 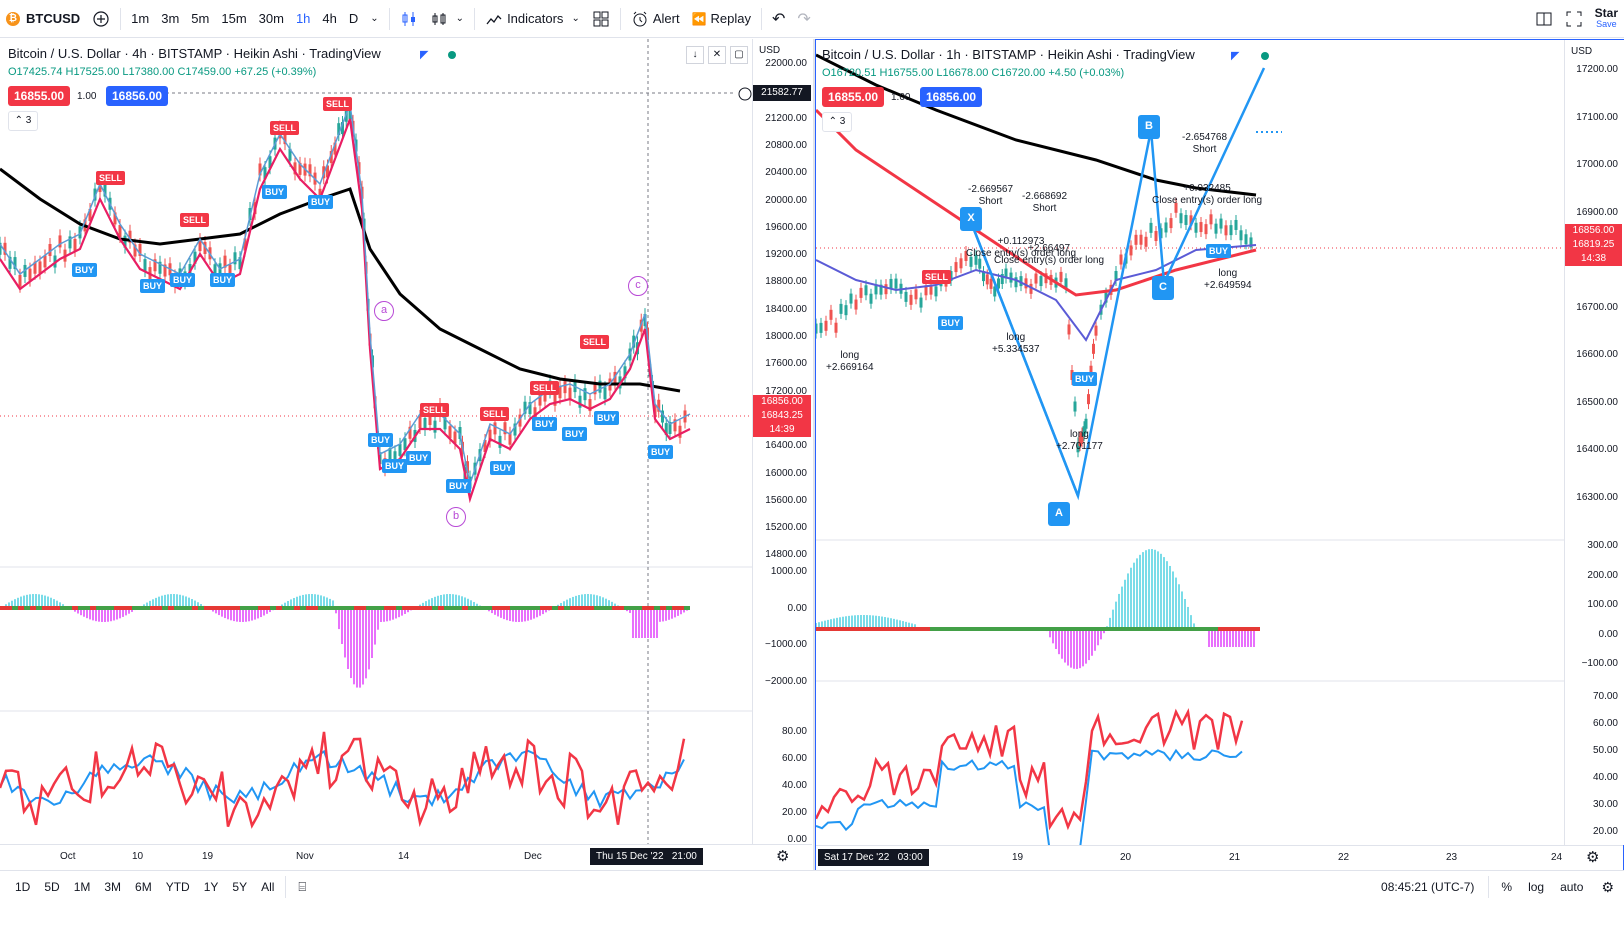 What do you see at coordinates (951, 97) in the screenshot?
I see `right-buy-price-button: 16856.00` at bounding box center [951, 97].